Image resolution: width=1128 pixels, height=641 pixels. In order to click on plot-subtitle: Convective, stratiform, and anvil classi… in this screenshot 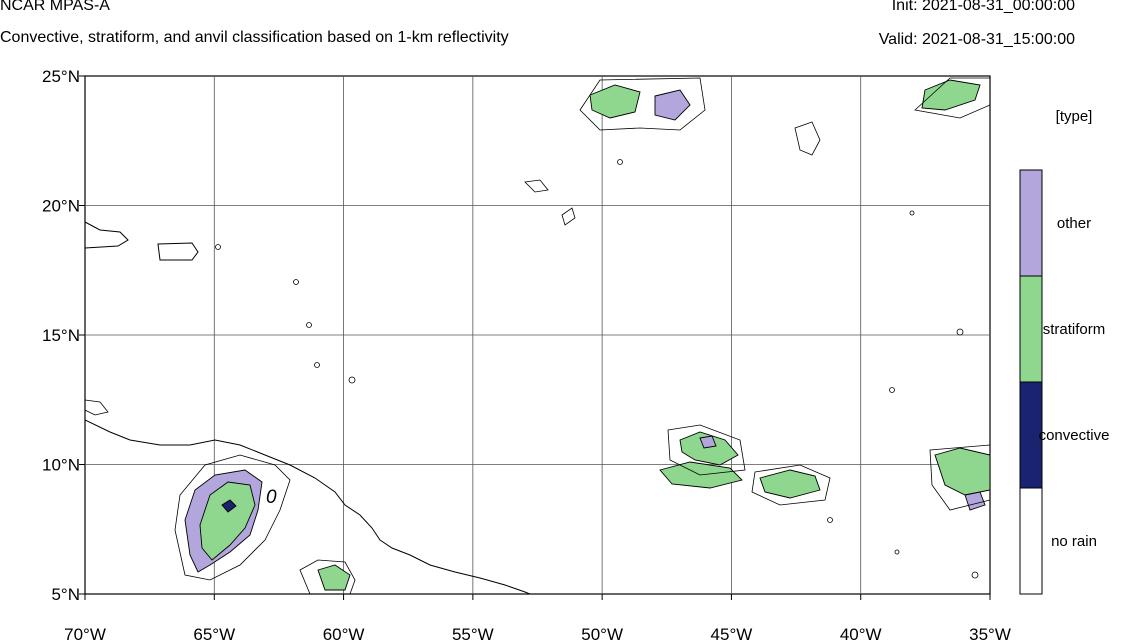, I will do `click(254, 37)`.